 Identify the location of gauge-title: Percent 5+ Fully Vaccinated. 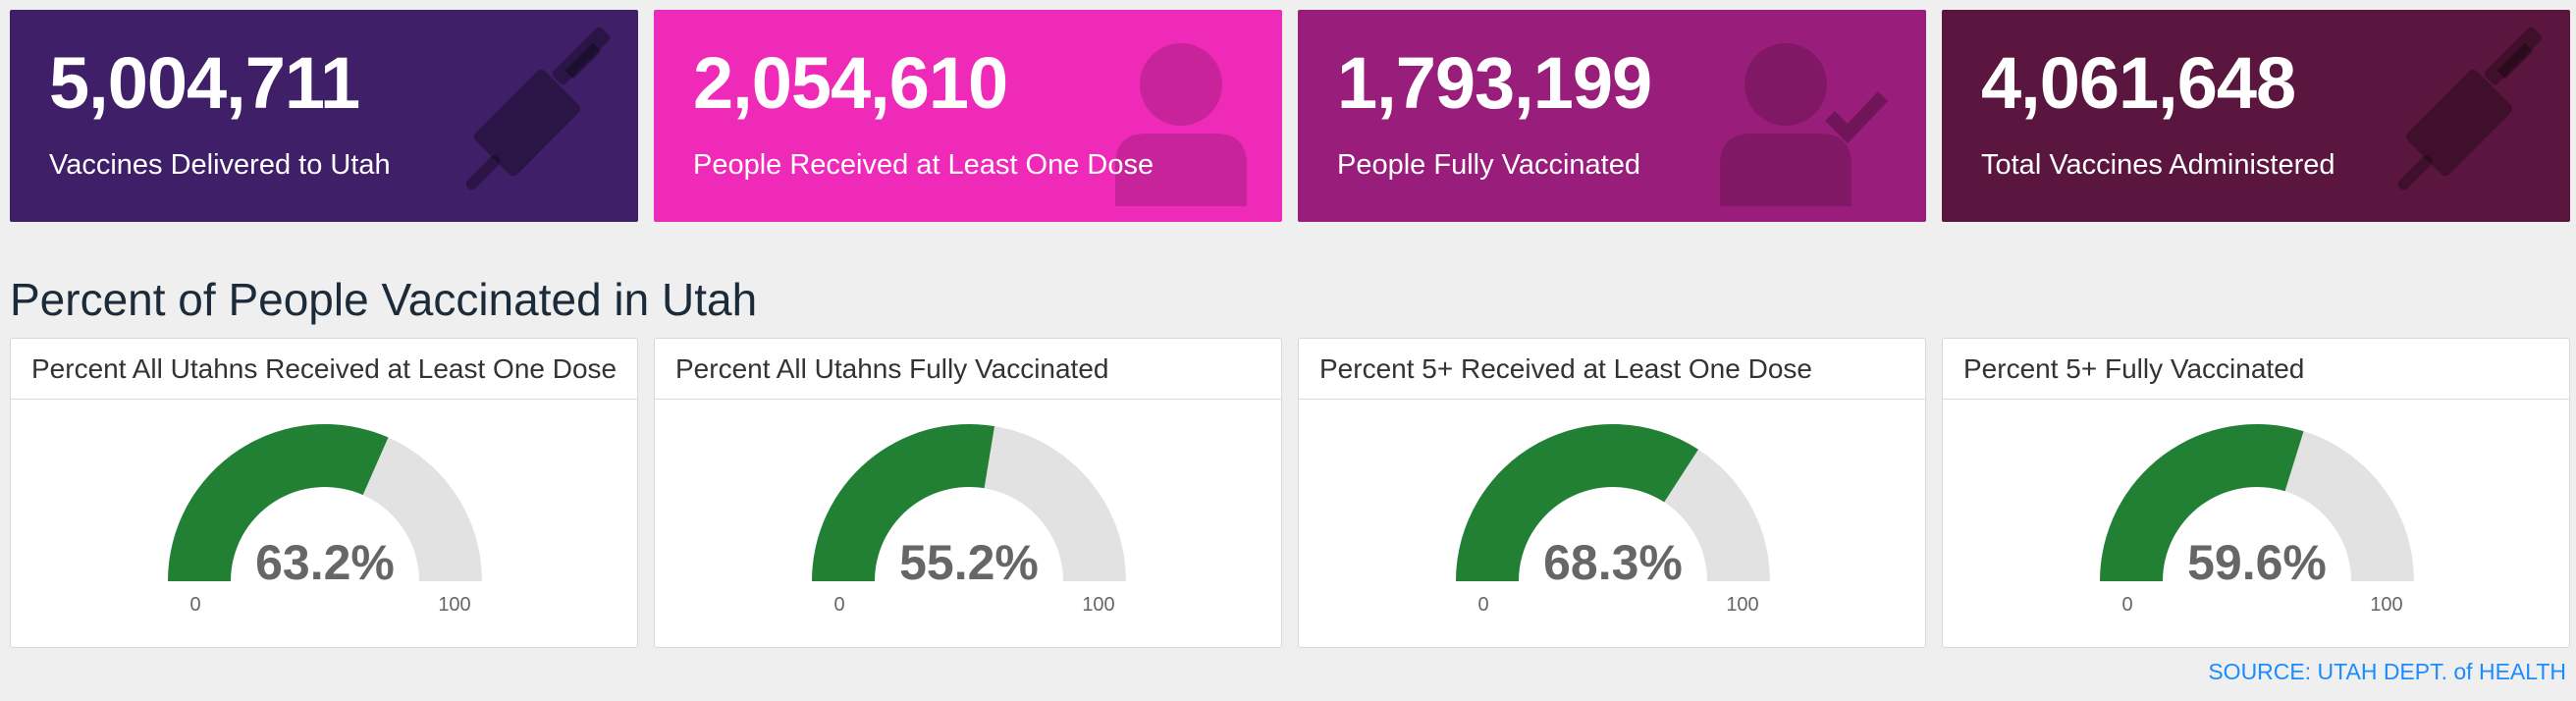
(2256, 369).